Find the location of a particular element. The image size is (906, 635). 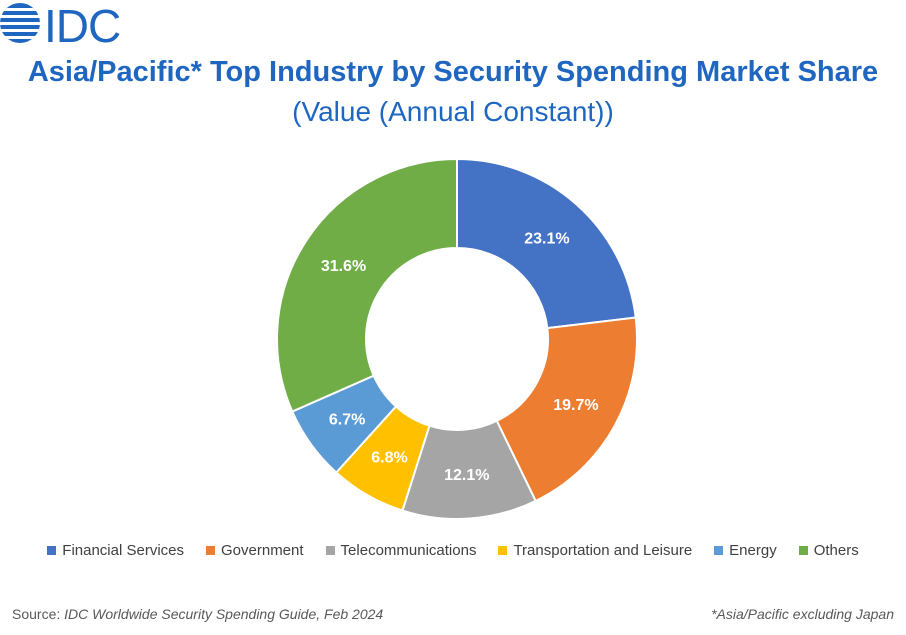

legend-label: Government is located at coordinates (262, 550).